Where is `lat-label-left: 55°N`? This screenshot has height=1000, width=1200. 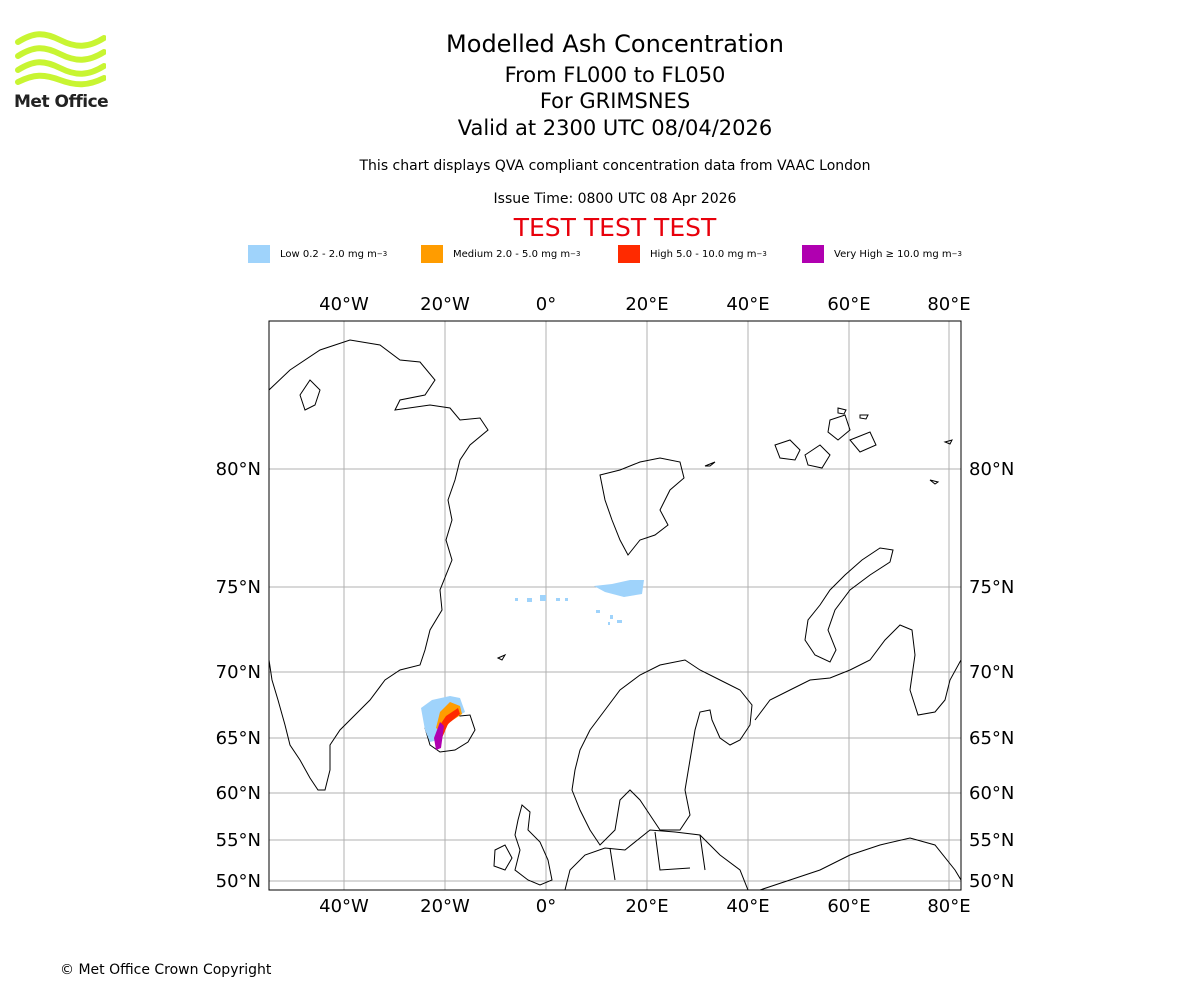
lat-label-left: 55°N is located at coordinates (238, 840).